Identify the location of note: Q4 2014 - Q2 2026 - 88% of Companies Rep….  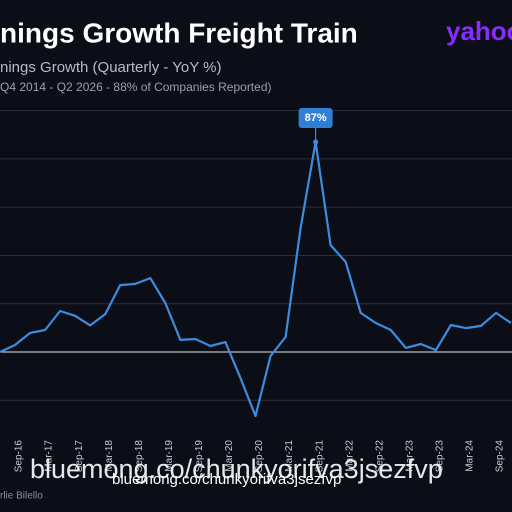
(136, 87).